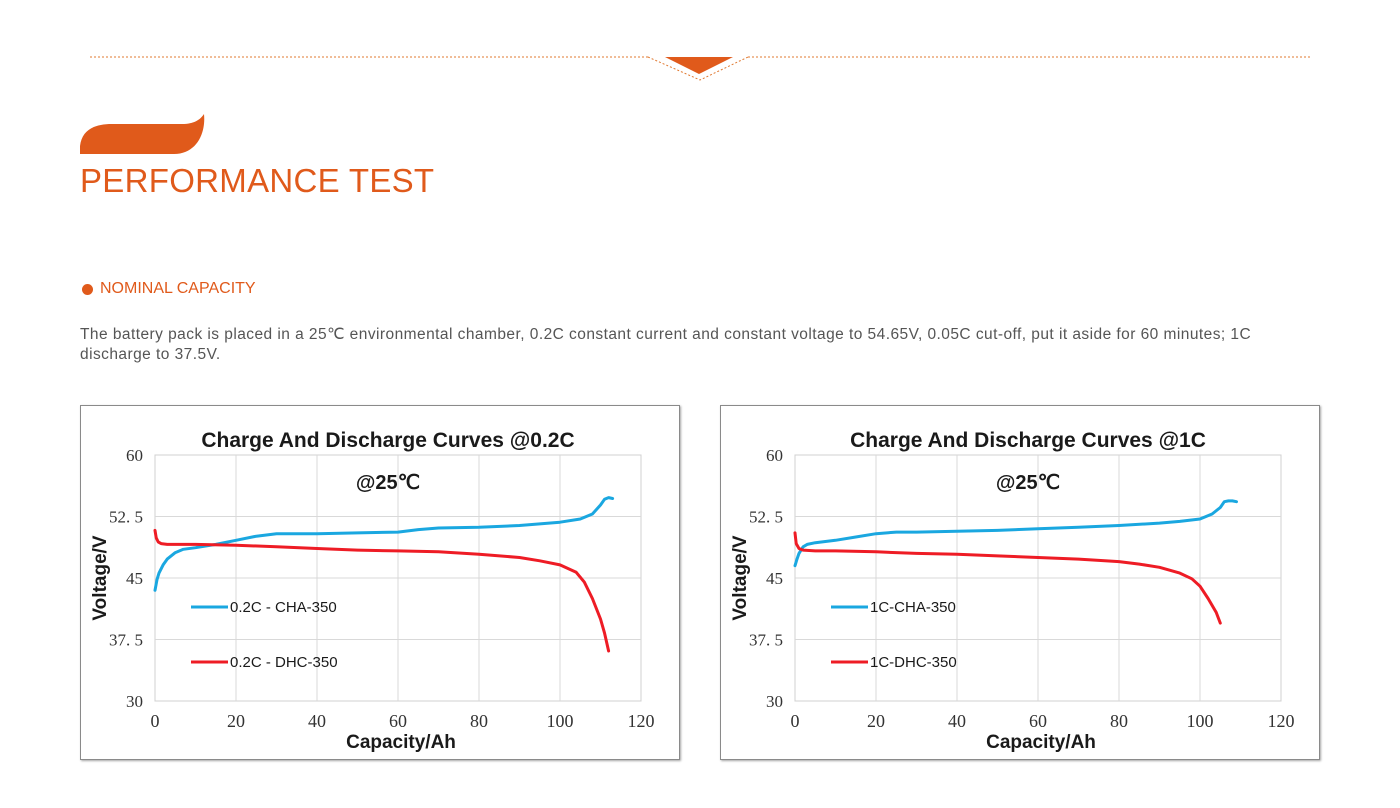 The image size is (1400, 808). Describe the element at coordinates (284, 662) in the screenshot. I see `legend-label: 0.2C - DHC-350` at that location.